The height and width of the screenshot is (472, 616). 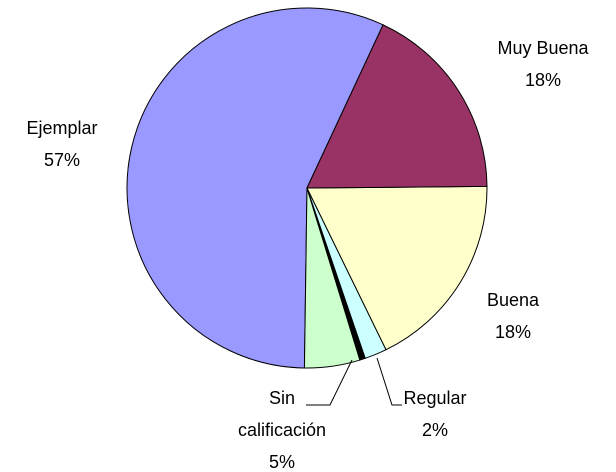 What do you see at coordinates (62, 144) in the screenshot?
I see `data-label: Ejemplar 57%` at bounding box center [62, 144].